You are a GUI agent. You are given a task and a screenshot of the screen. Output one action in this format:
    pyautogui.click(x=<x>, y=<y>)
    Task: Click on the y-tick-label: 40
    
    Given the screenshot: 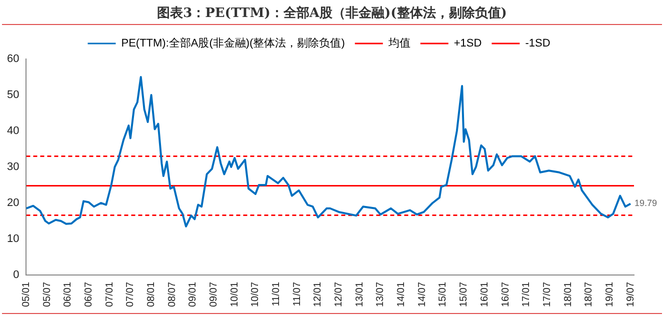 What is the action you would take?
    pyautogui.click(x=13, y=131)
    